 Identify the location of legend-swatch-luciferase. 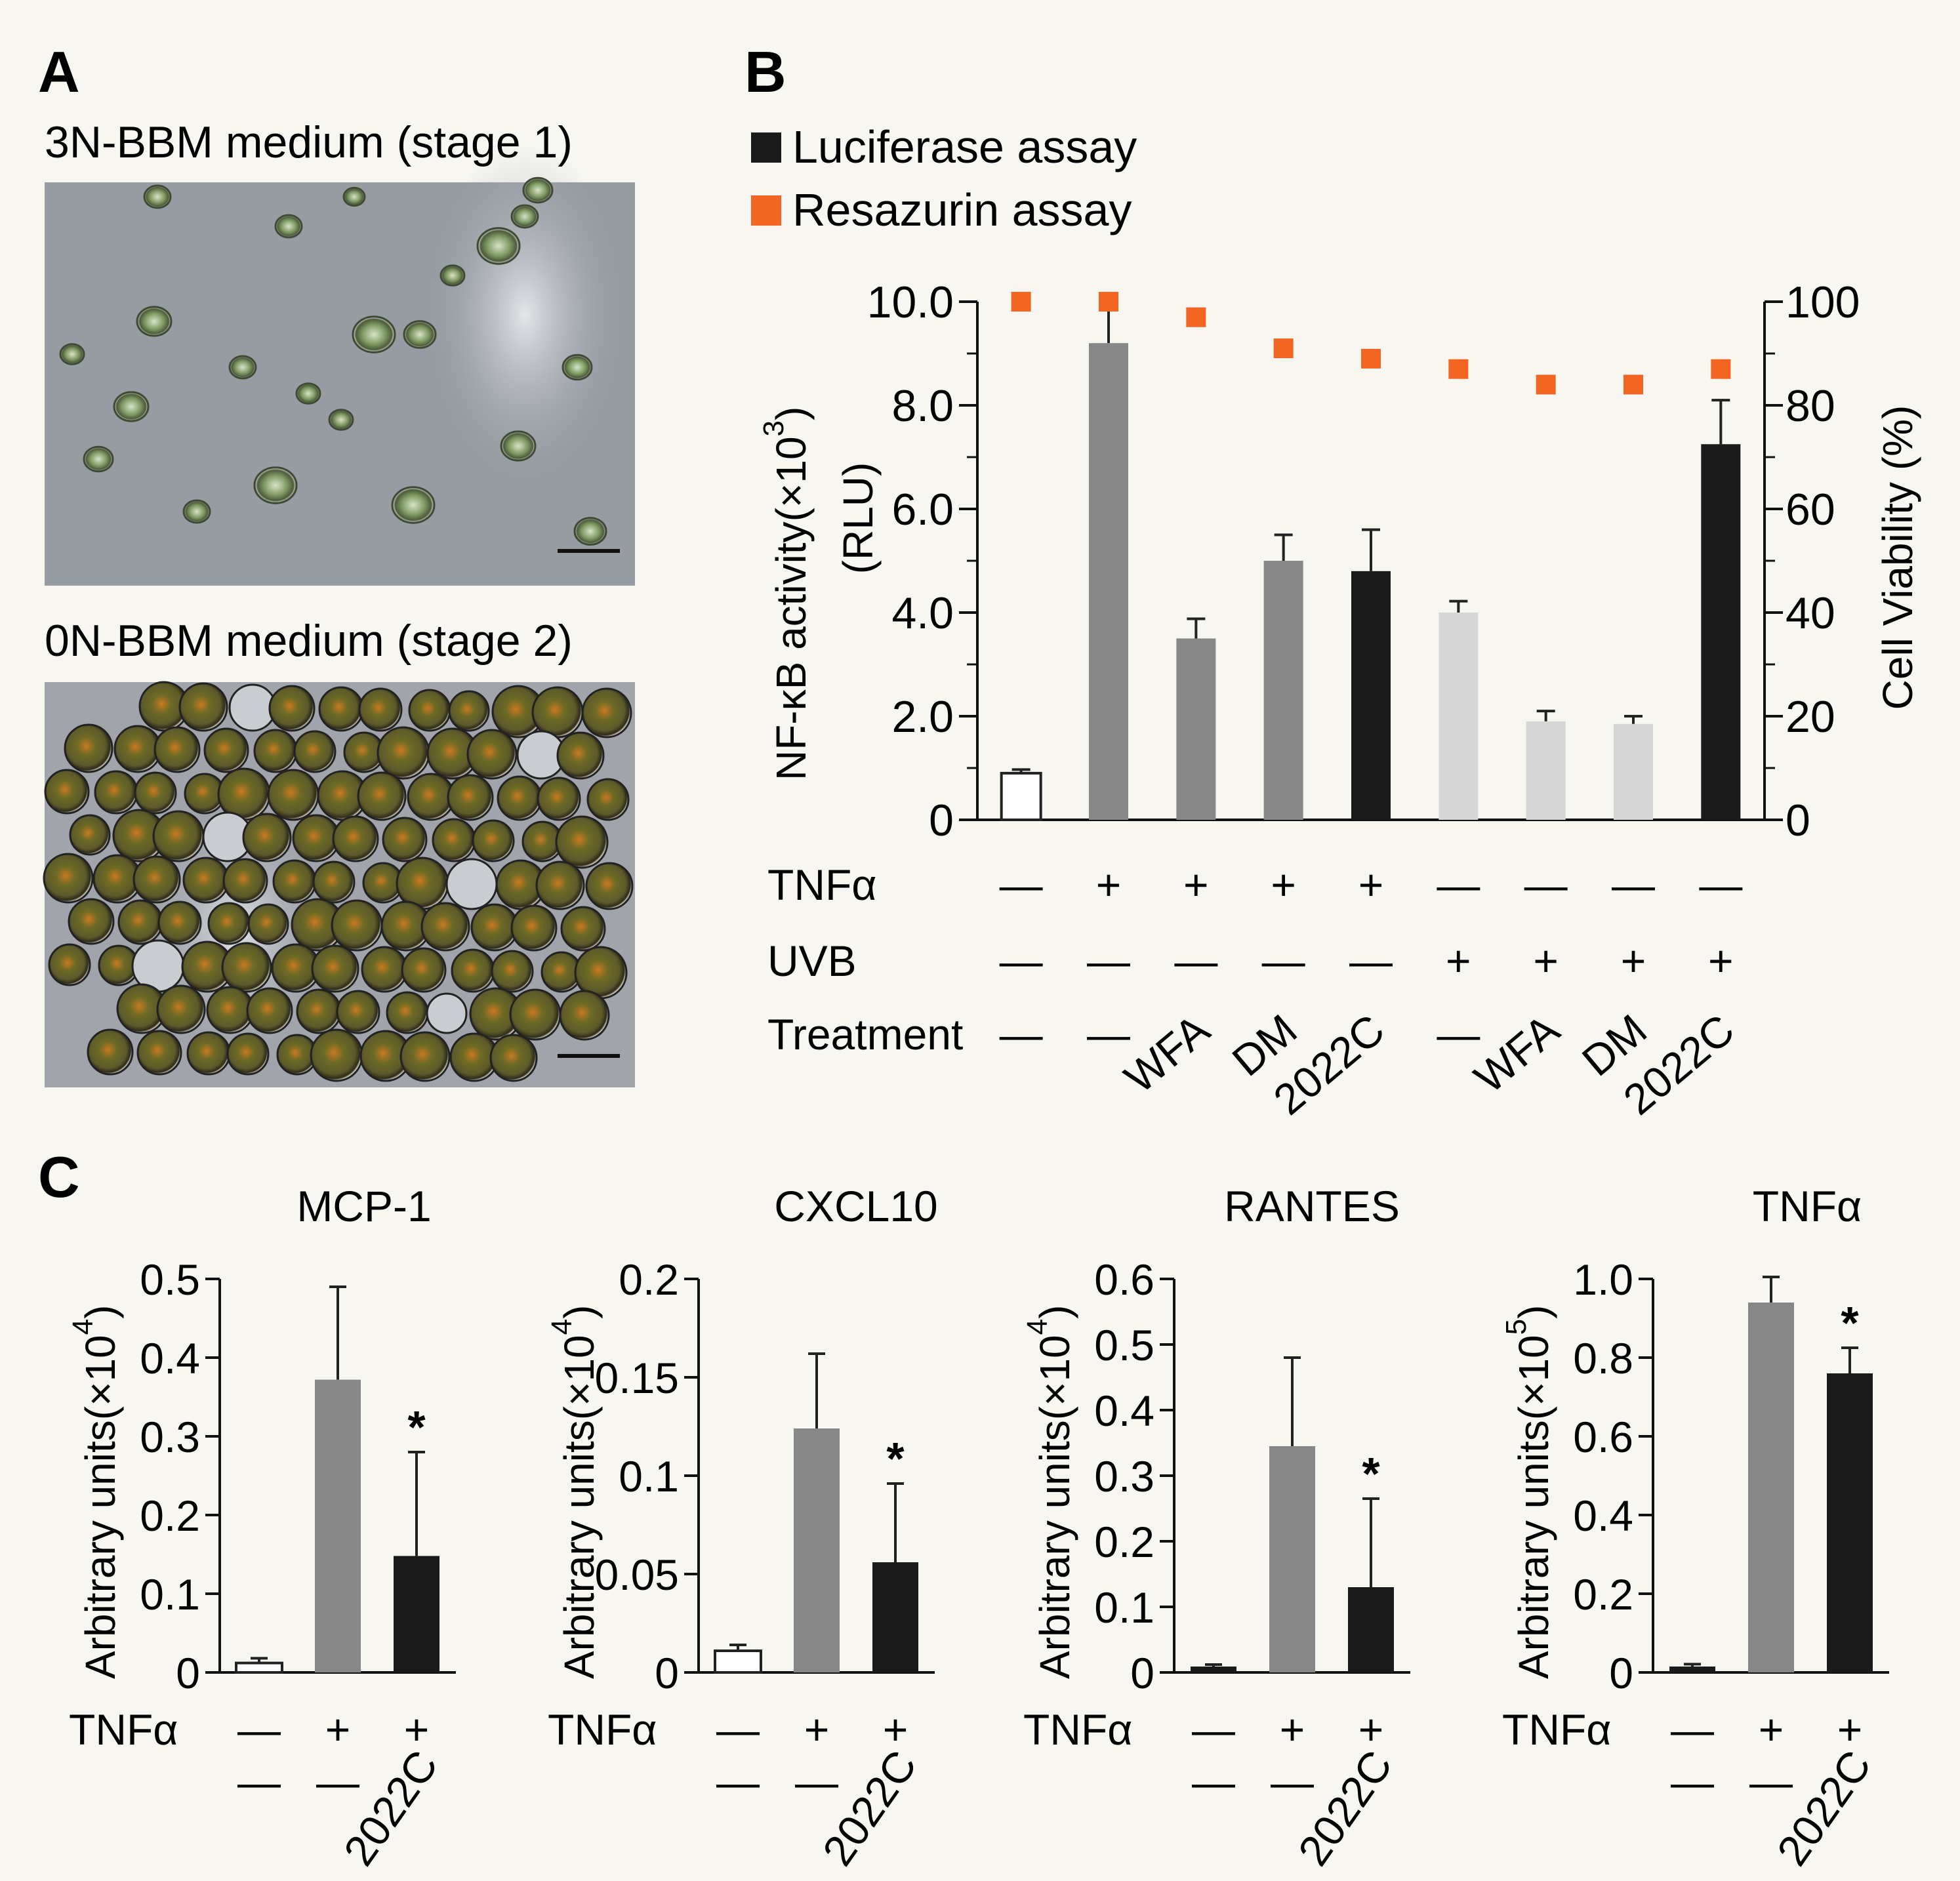
(766, 147).